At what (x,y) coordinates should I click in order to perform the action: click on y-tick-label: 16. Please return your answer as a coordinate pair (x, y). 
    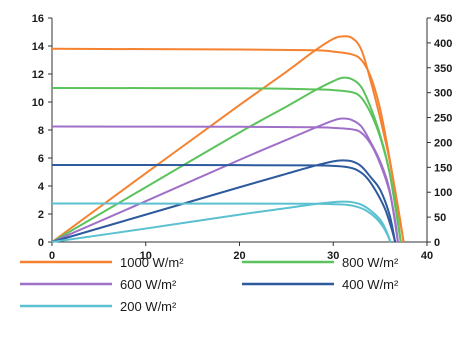
    Looking at the image, I should click on (38, 19).